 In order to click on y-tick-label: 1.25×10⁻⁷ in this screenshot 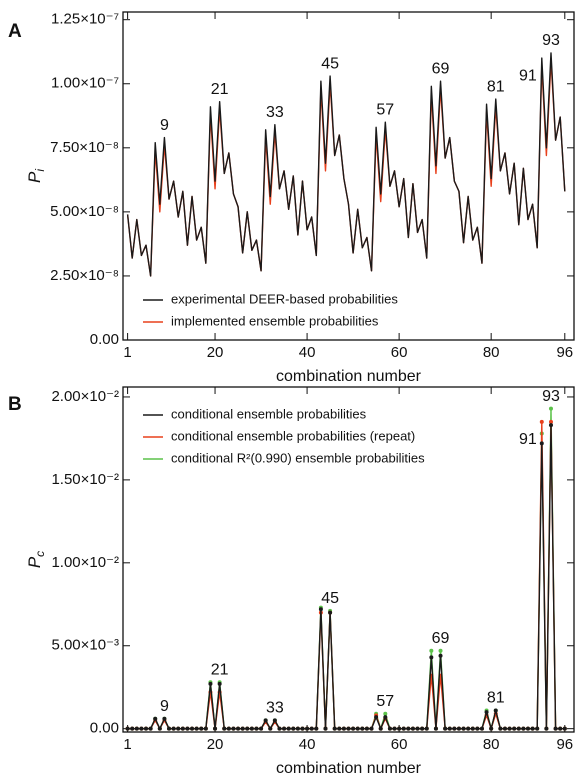, I will do `click(85, 19)`.